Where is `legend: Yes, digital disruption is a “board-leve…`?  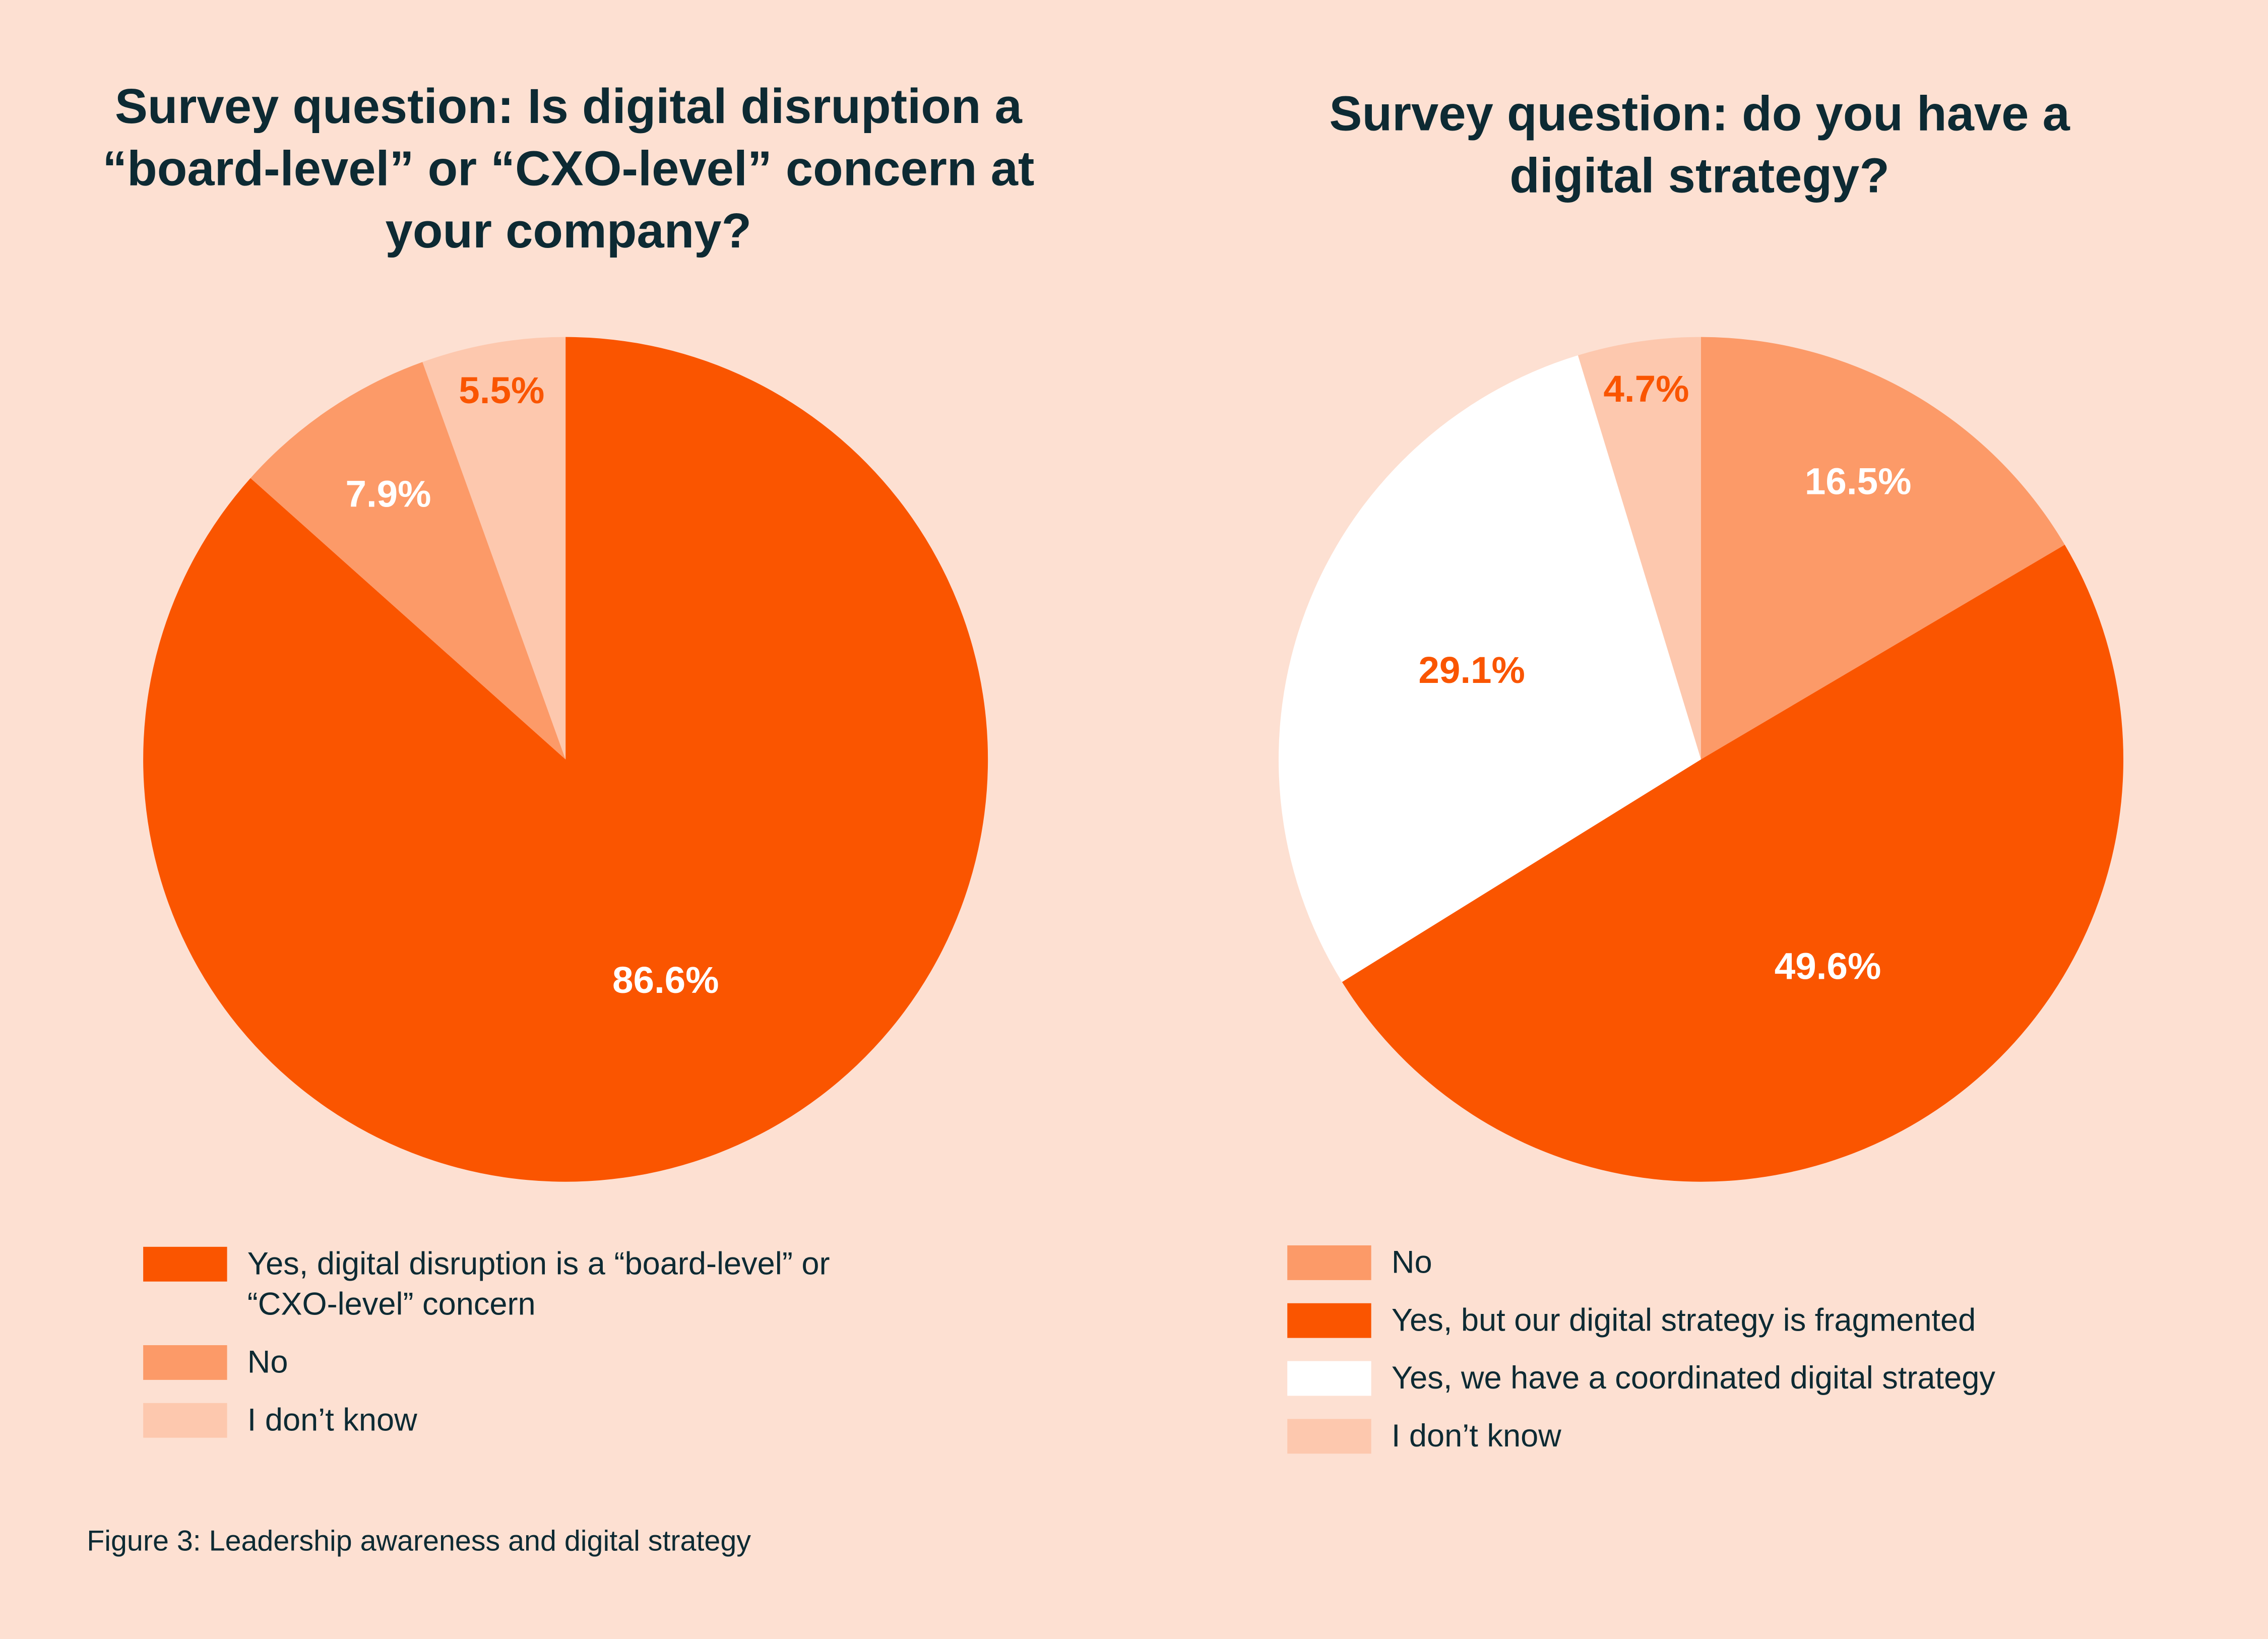 legend: Yes, digital disruption is a “board-leve… is located at coordinates (533, 1343).